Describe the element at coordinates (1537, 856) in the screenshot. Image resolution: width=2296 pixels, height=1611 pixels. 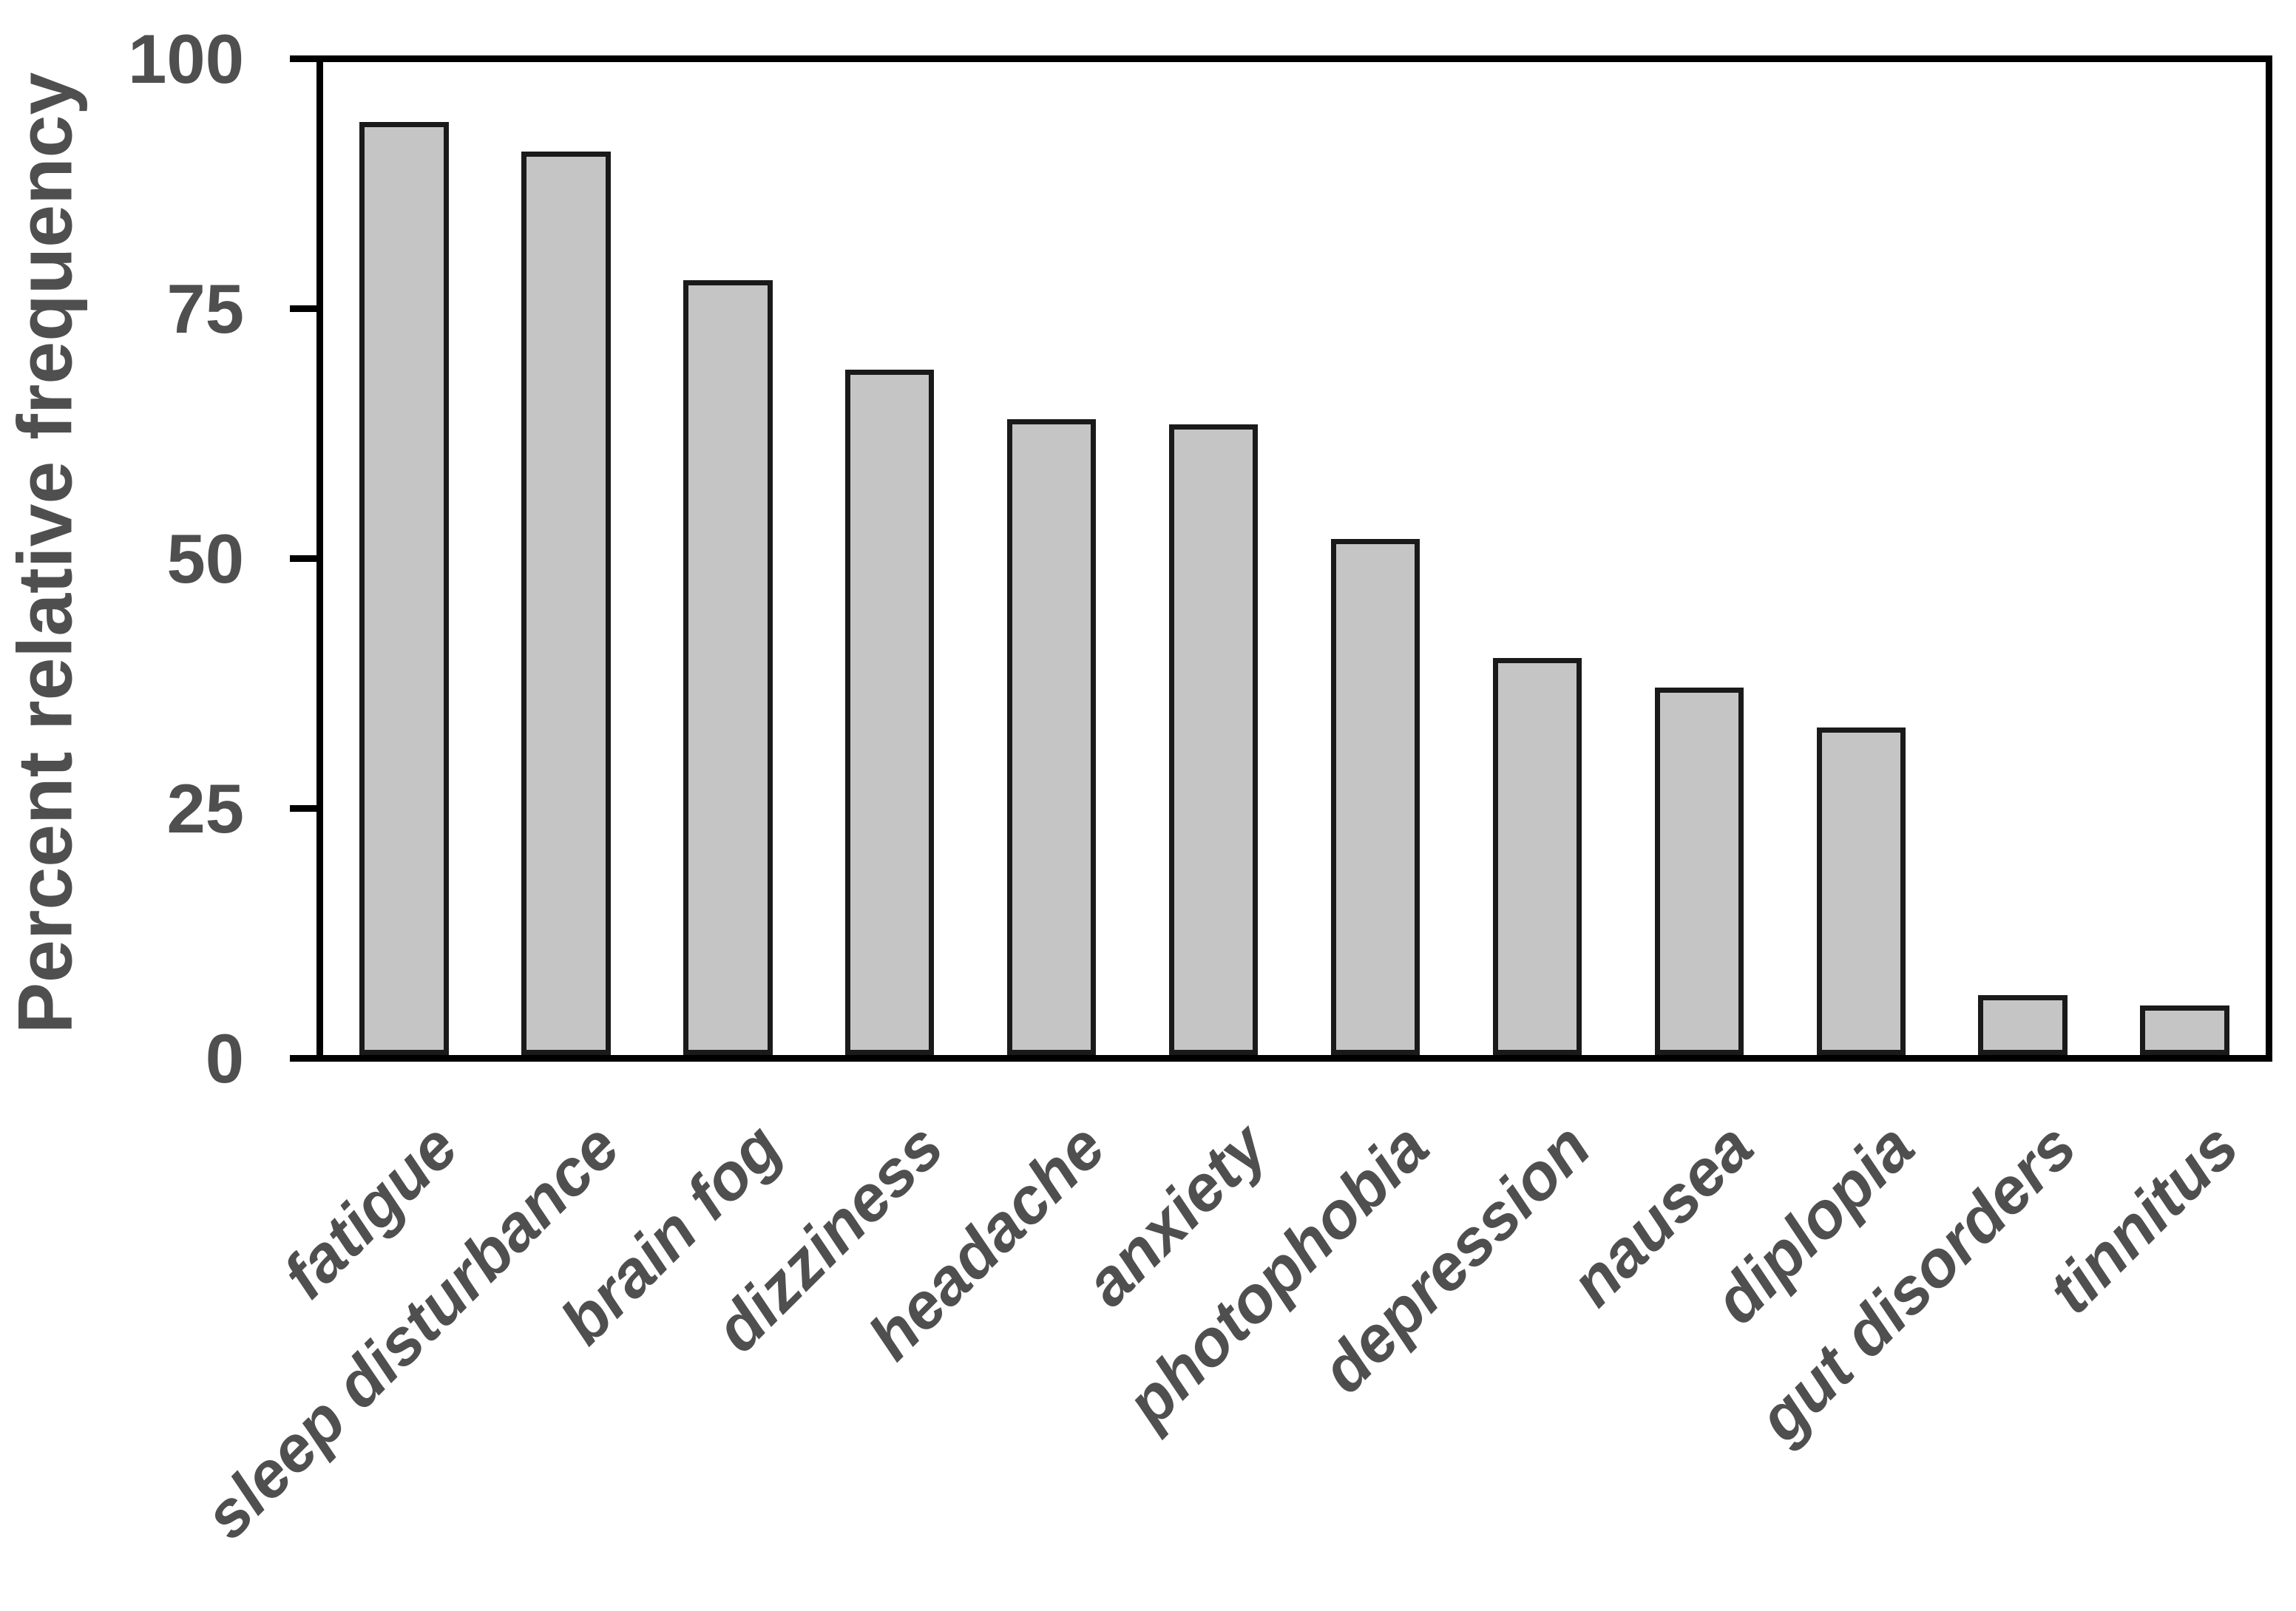
I see `bar-depression` at that location.